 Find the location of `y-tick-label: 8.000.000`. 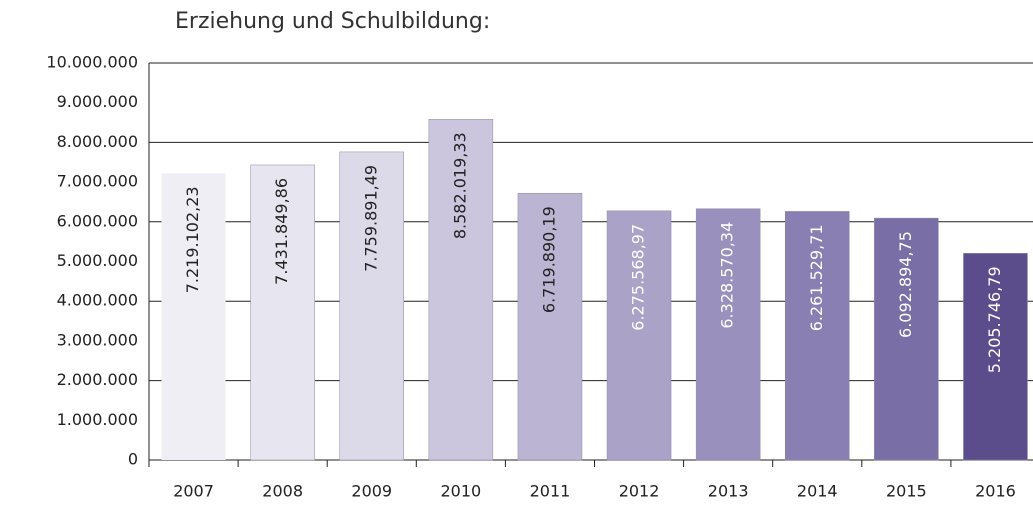

y-tick-label: 8.000.000 is located at coordinates (97, 141).